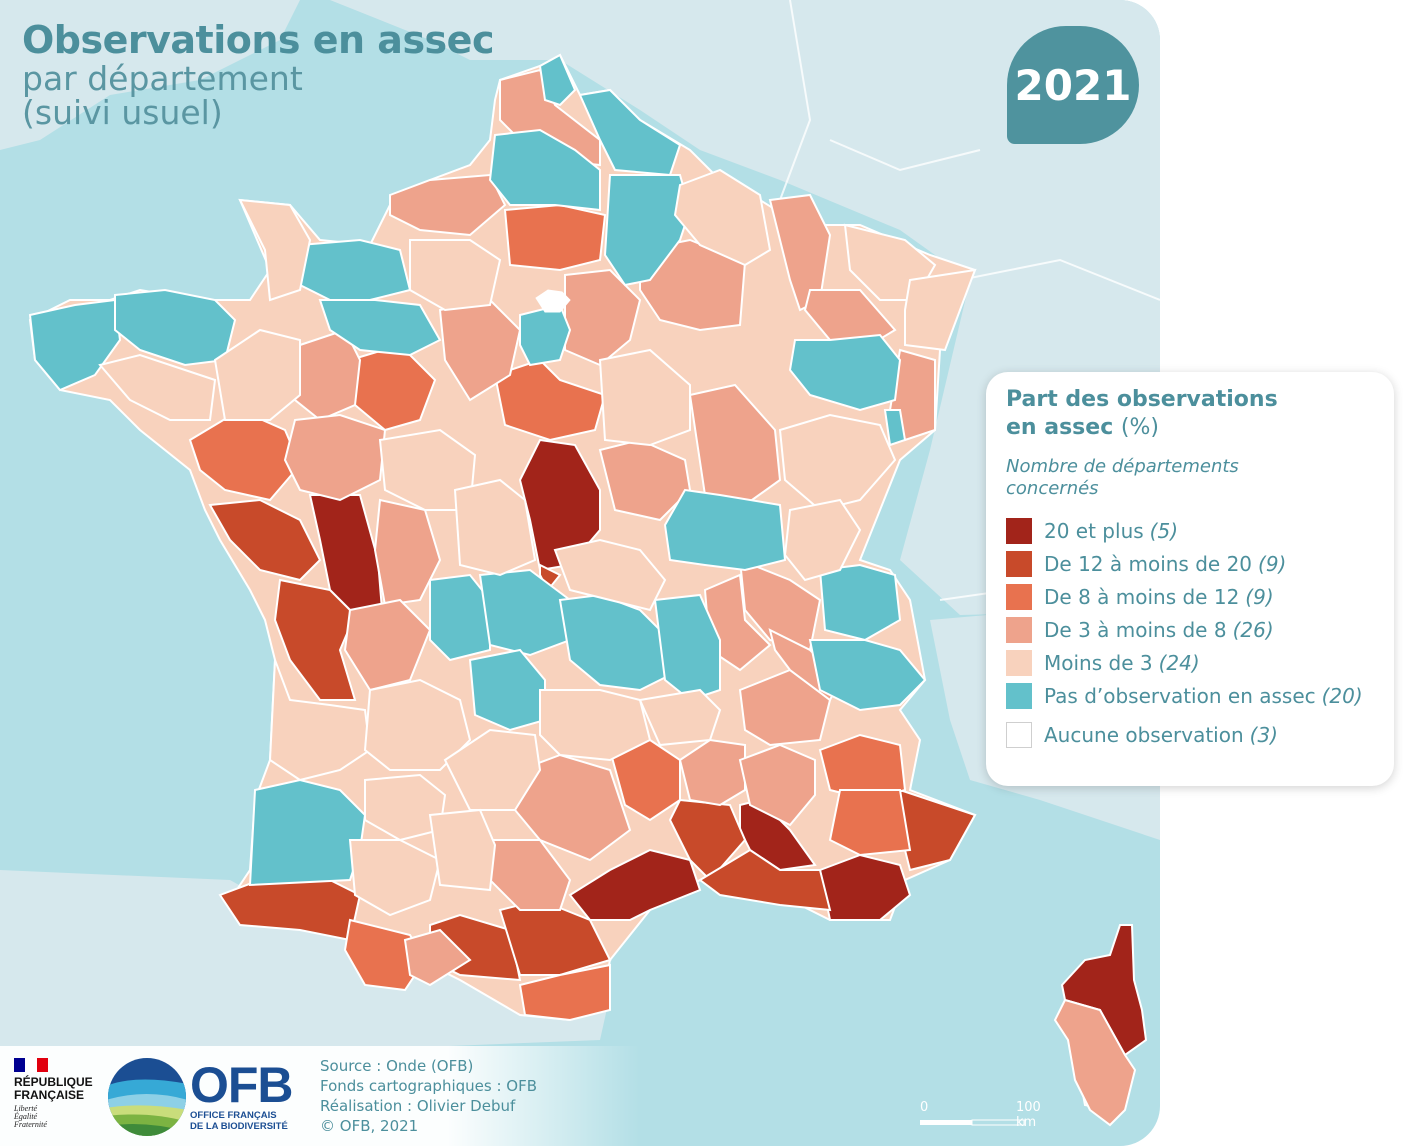  Describe the element at coordinates (1263, 734) in the screenshot. I see `legend-count: (3)` at that location.